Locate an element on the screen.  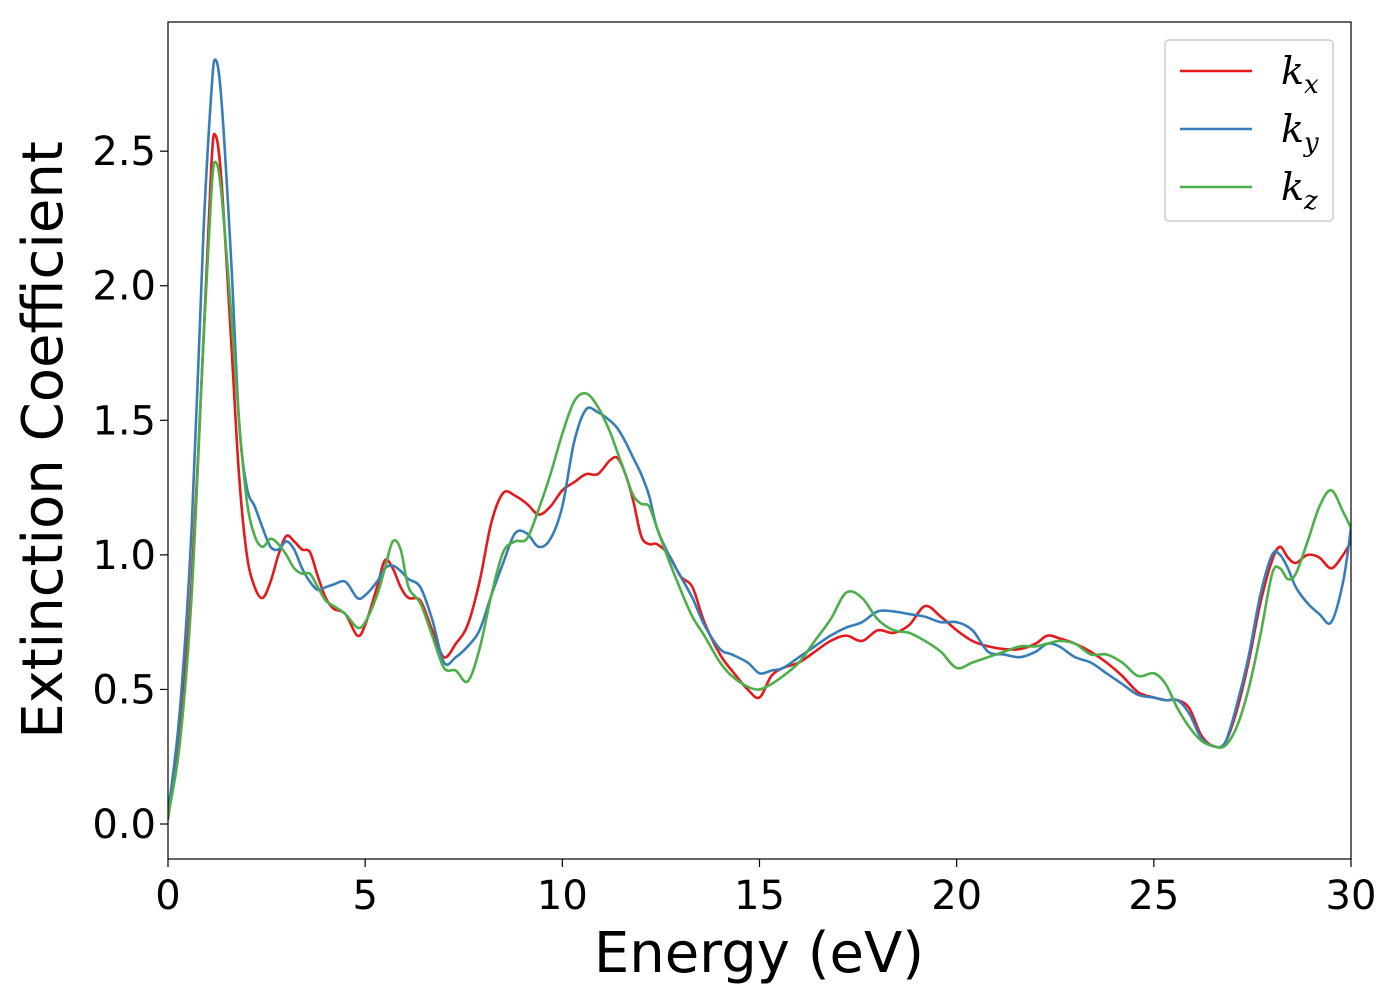
y-axis-title: Extinction Coefficient is located at coordinates (43, 440).